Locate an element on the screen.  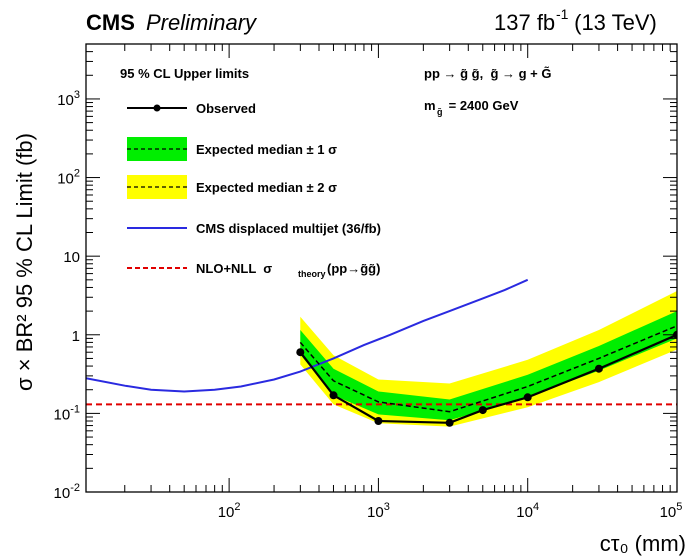
process-label: pp → g̃ g̃, g̃ → g + G̃ is located at coordinates (487, 73).